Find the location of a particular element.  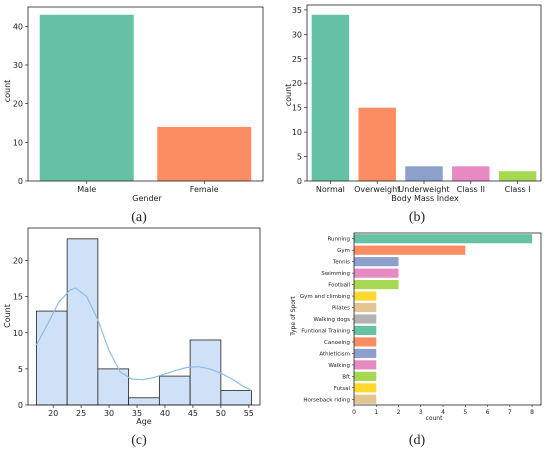

panel-d-category-label: Football is located at coordinates (339, 286).